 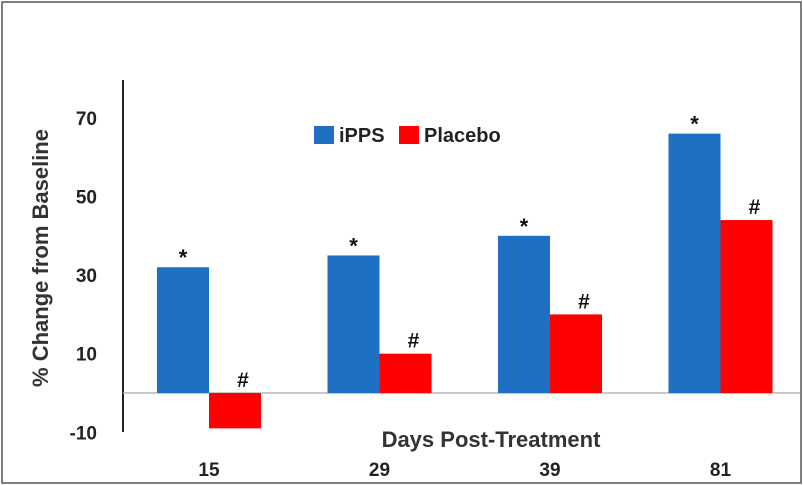 I want to click on x-tick-label: 81, so click(x=721, y=470).